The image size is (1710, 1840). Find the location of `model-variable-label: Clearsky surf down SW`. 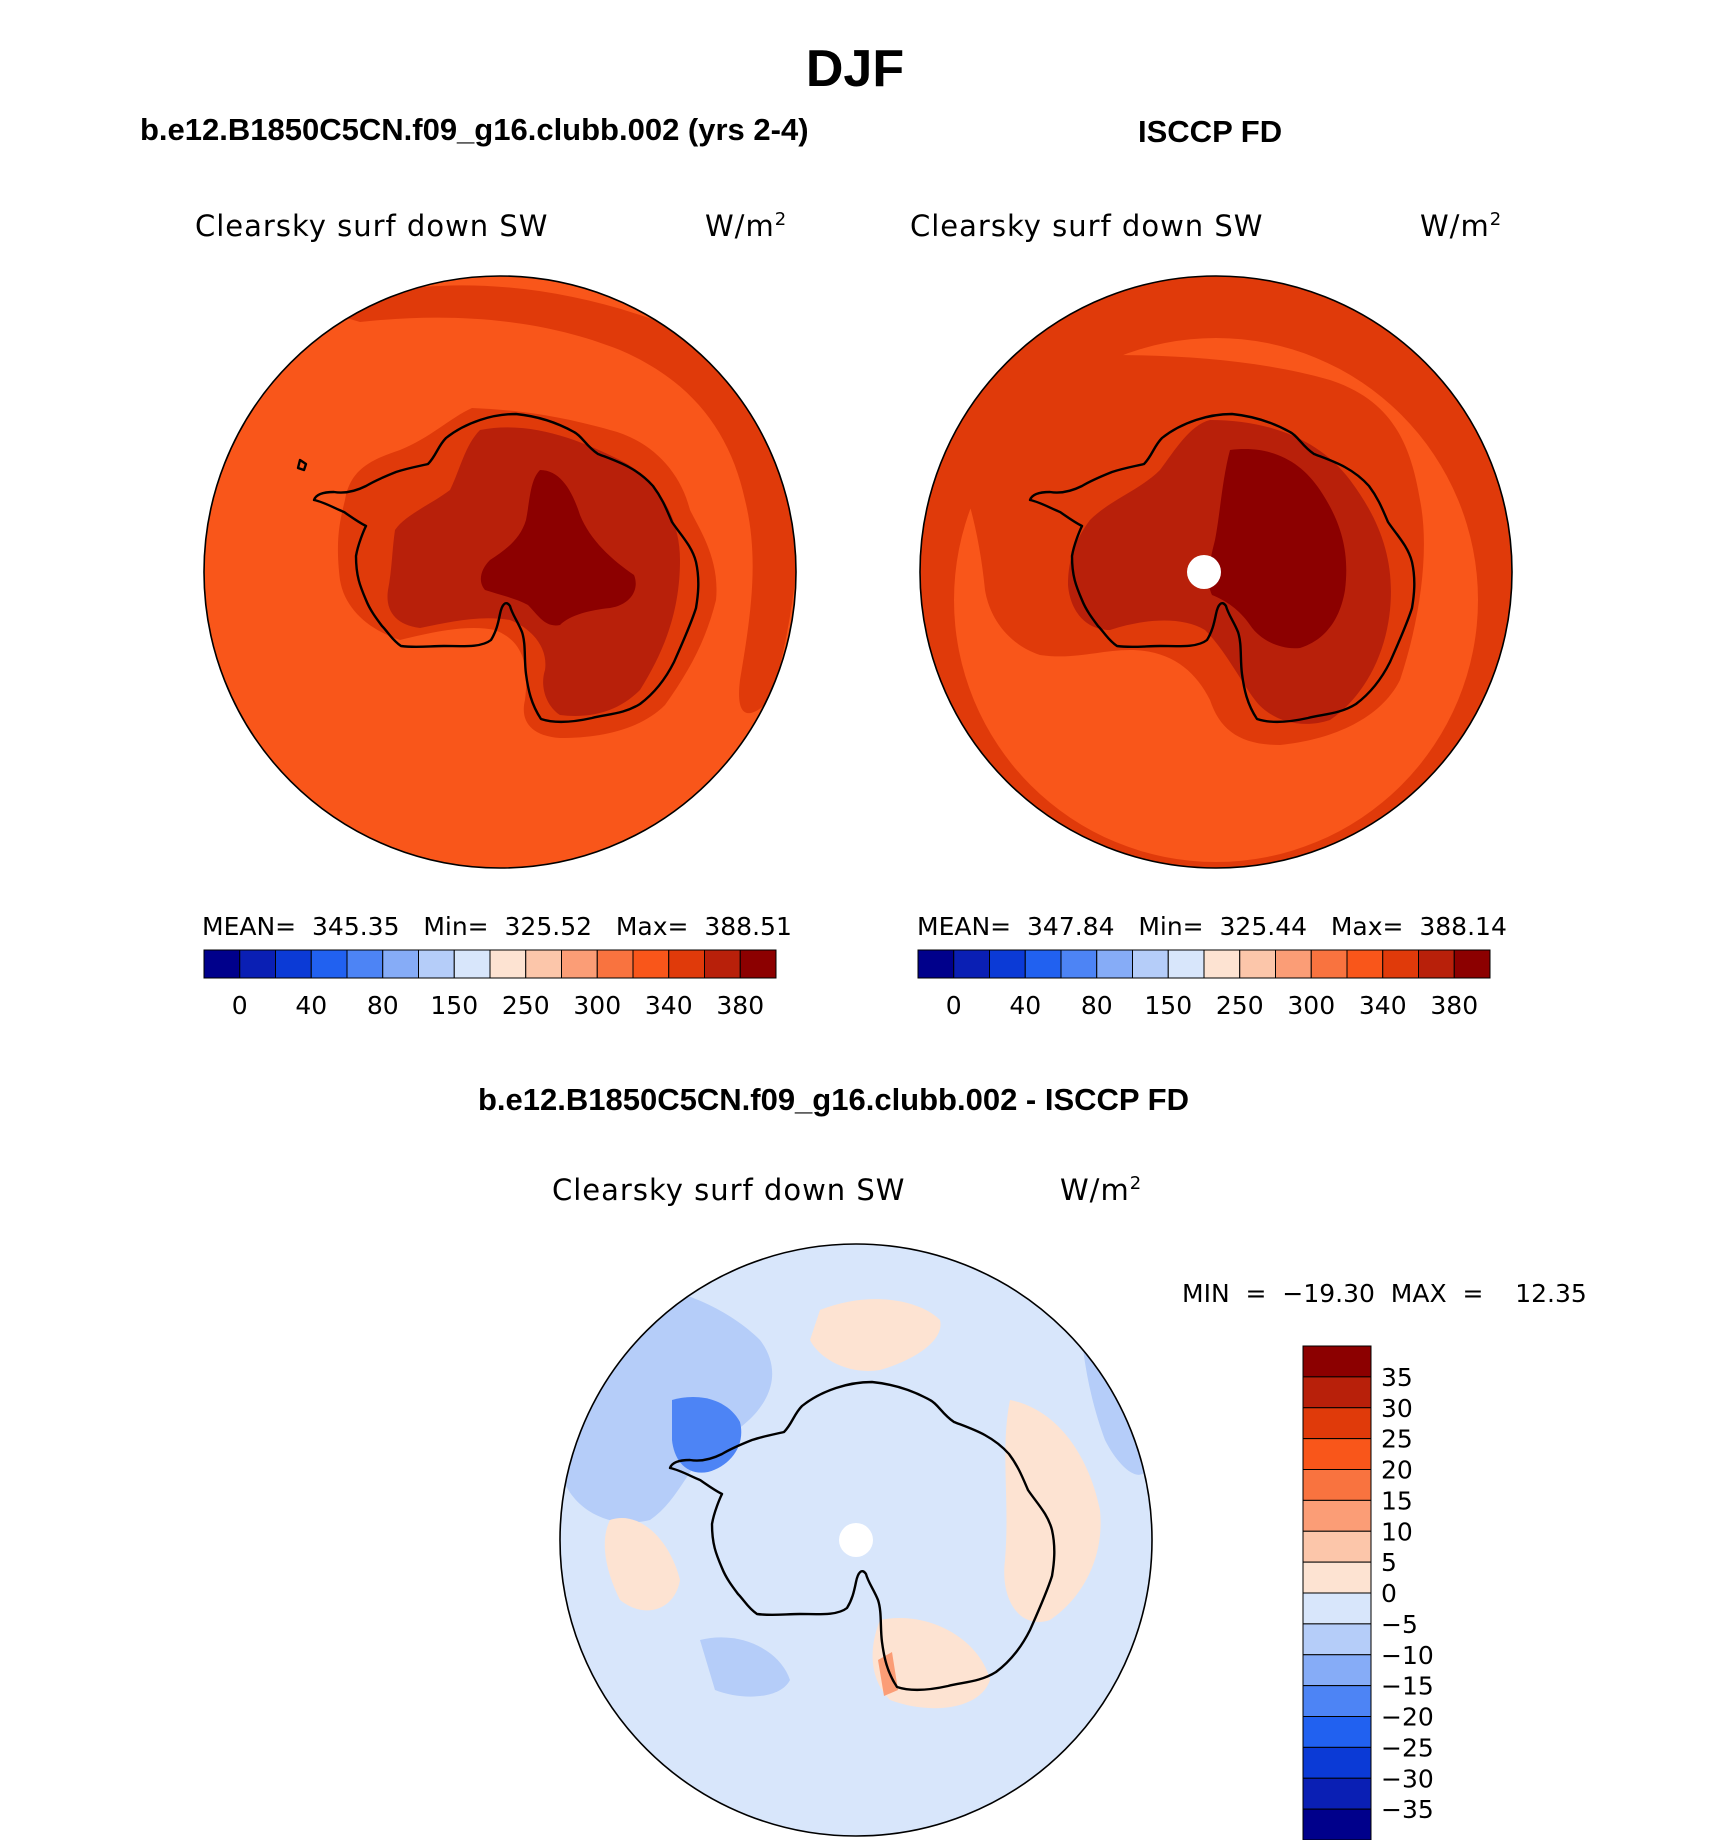

model-variable-label: Clearsky surf down SW is located at coordinates (371, 226).